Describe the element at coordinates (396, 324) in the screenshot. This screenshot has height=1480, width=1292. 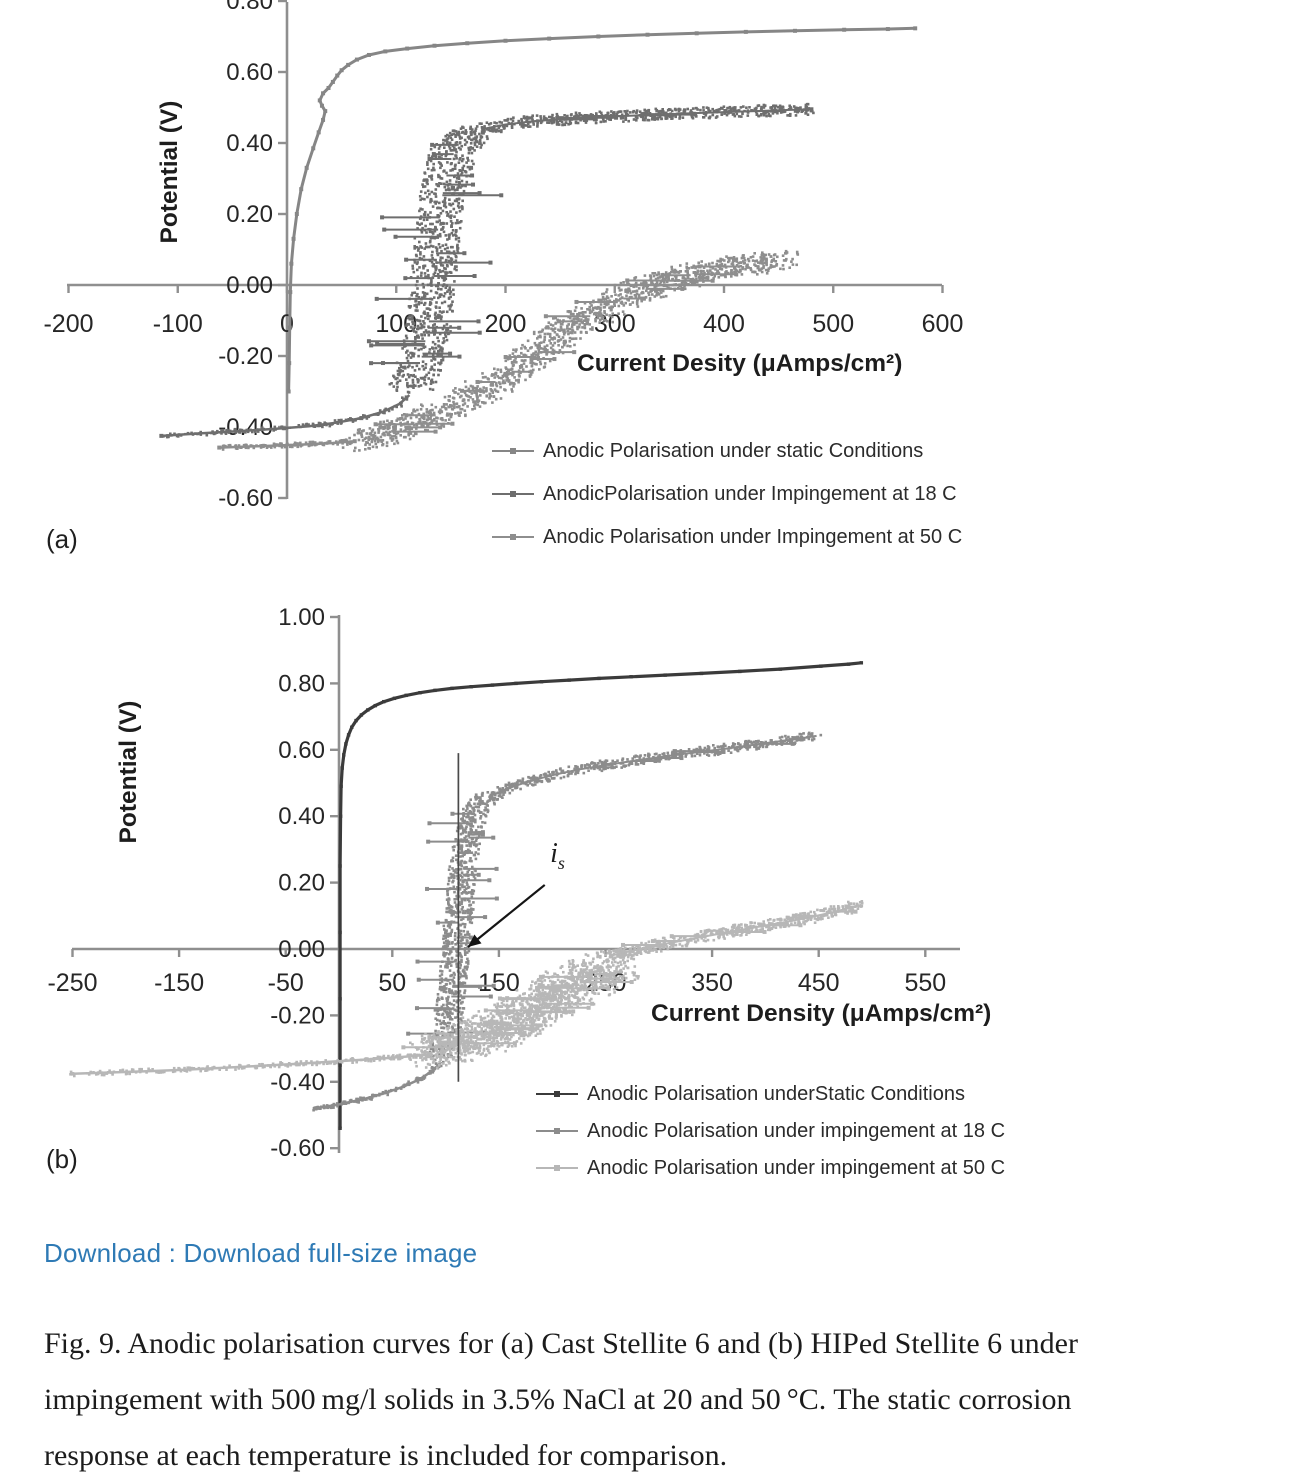
I see `x-tick-label: 100` at that location.